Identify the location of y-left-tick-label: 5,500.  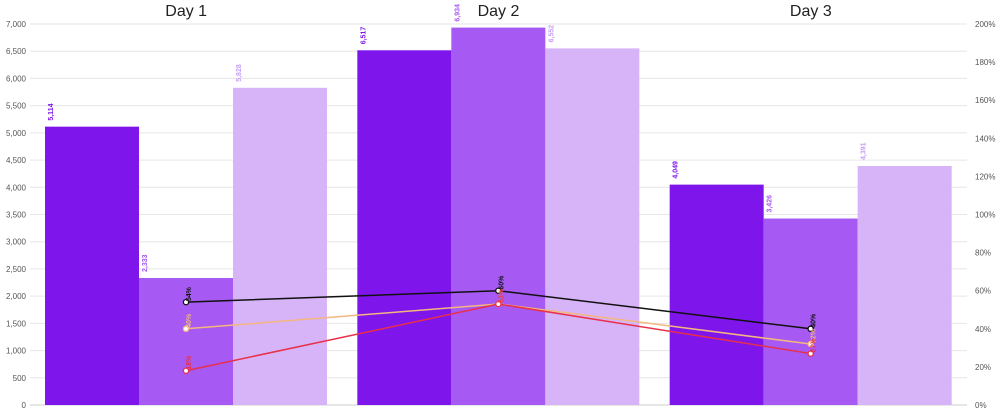
(16, 106).